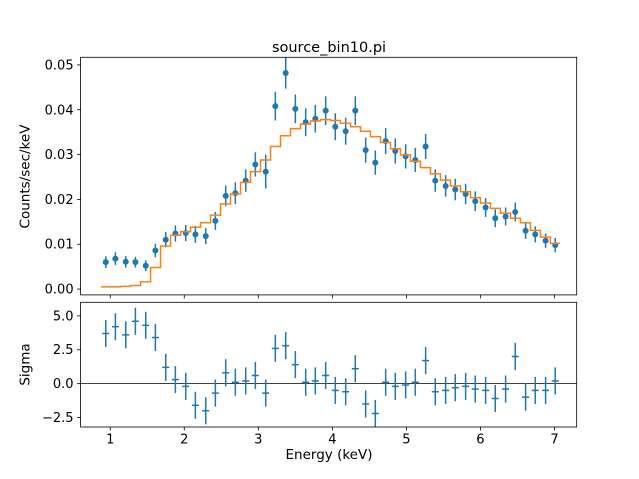 The width and height of the screenshot is (639, 479). What do you see at coordinates (59, 110) in the screenshot?
I see `y-tick-label: 0.04` at bounding box center [59, 110].